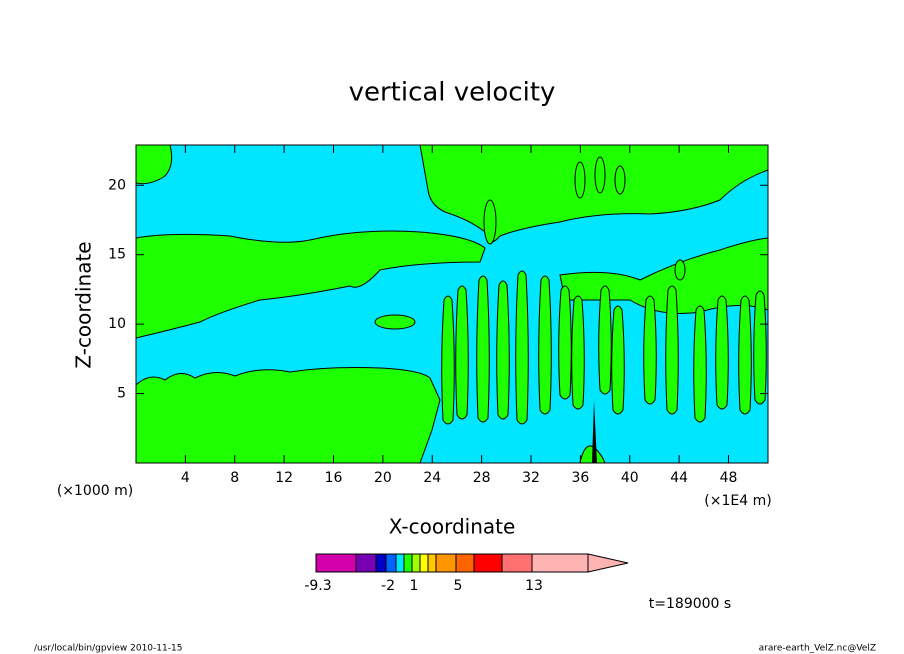 The image size is (904, 654). What do you see at coordinates (737, 501) in the screenshot?
I see `x-unit-label: (×1E4 m)` at bounding box center [737, 501].